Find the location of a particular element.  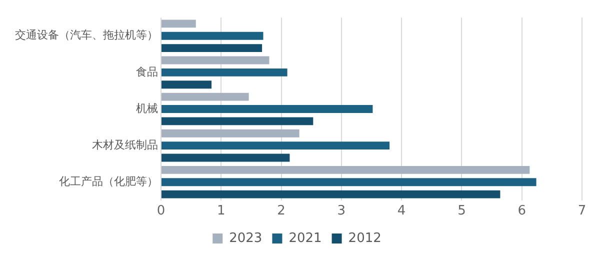

y-tick-label: 机械 is located at coordinates (147, 108).